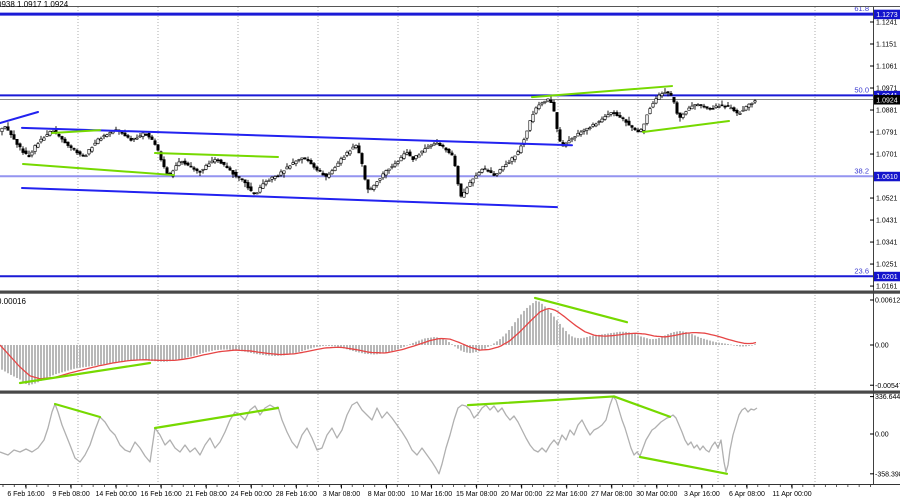 This screenshot has height=500, width=900. I want to click on trendline-green-support-feb, so click(98, 170).